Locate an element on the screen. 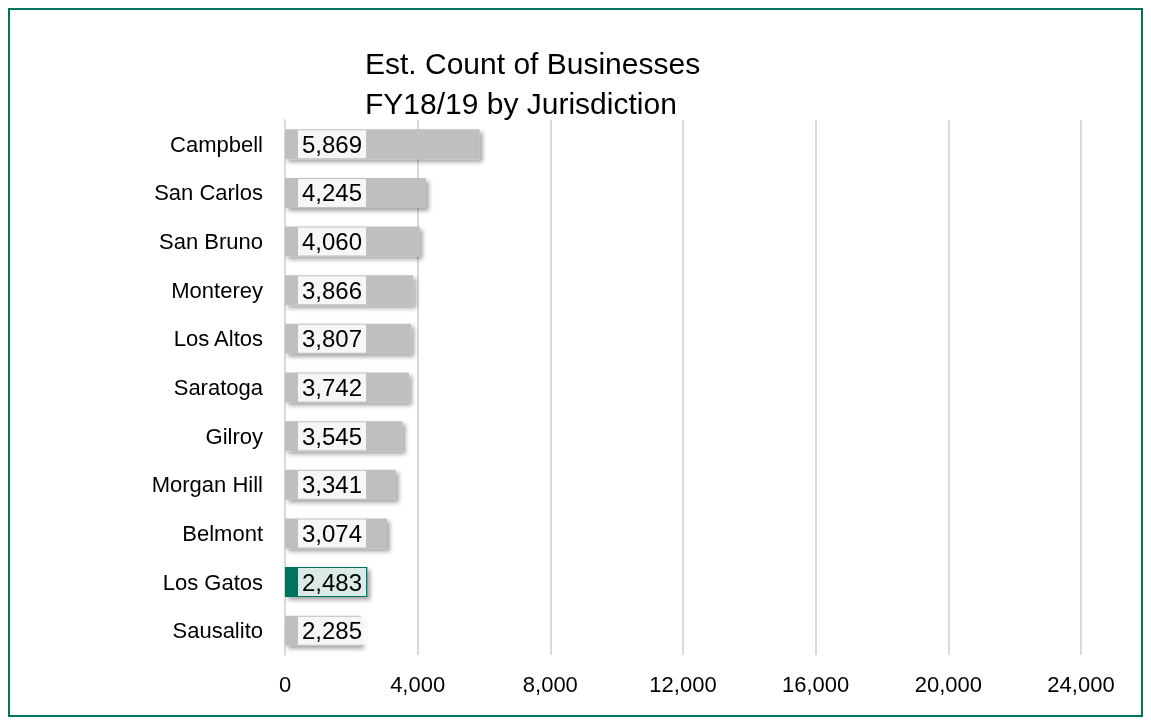 This screenshot has width=1151, height=725. data-label: 3,341 is located at coordinates (332, 485).